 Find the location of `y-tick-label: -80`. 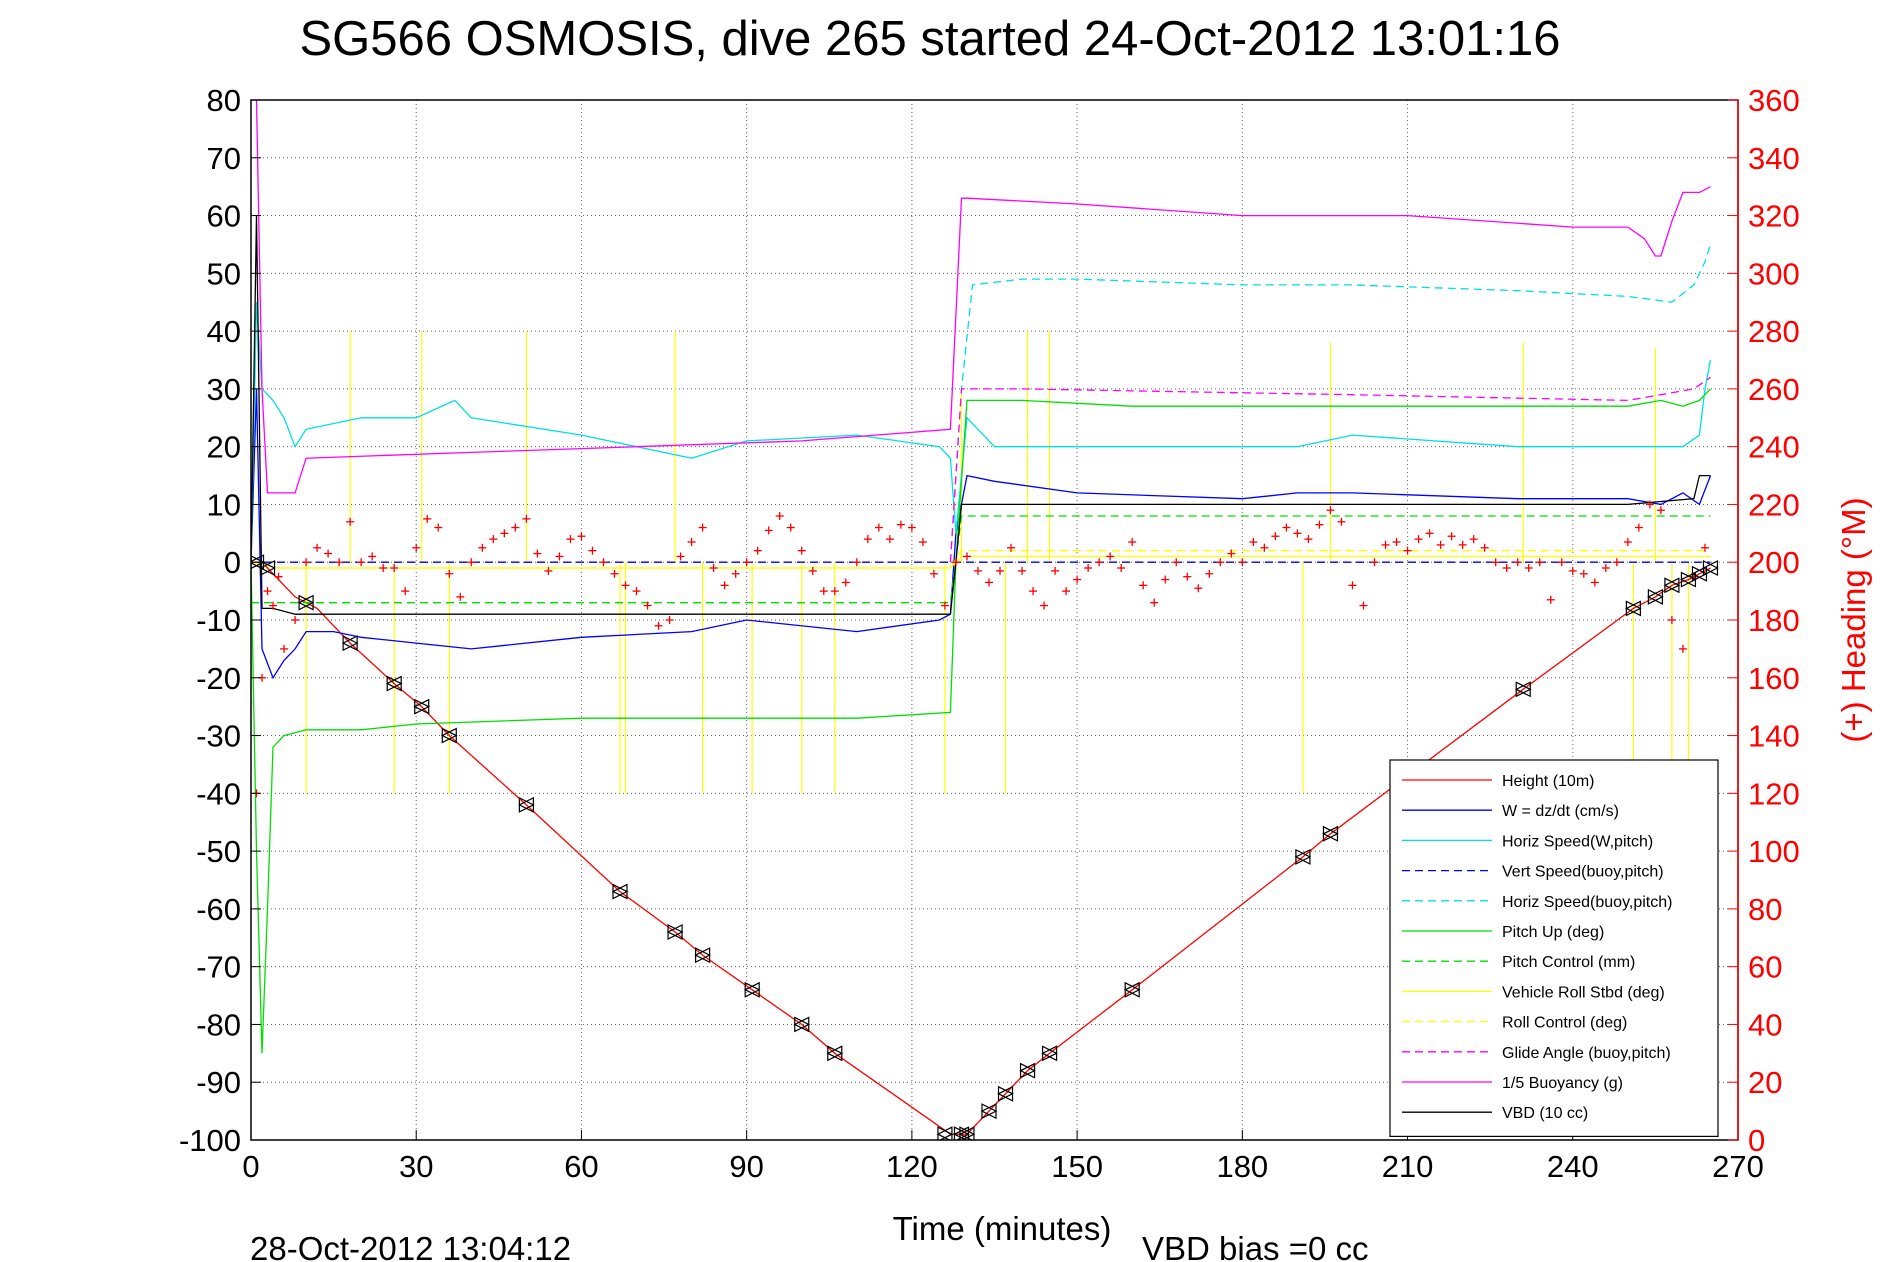

y-tick-label: -80 is located at coordinates (218, 1024).